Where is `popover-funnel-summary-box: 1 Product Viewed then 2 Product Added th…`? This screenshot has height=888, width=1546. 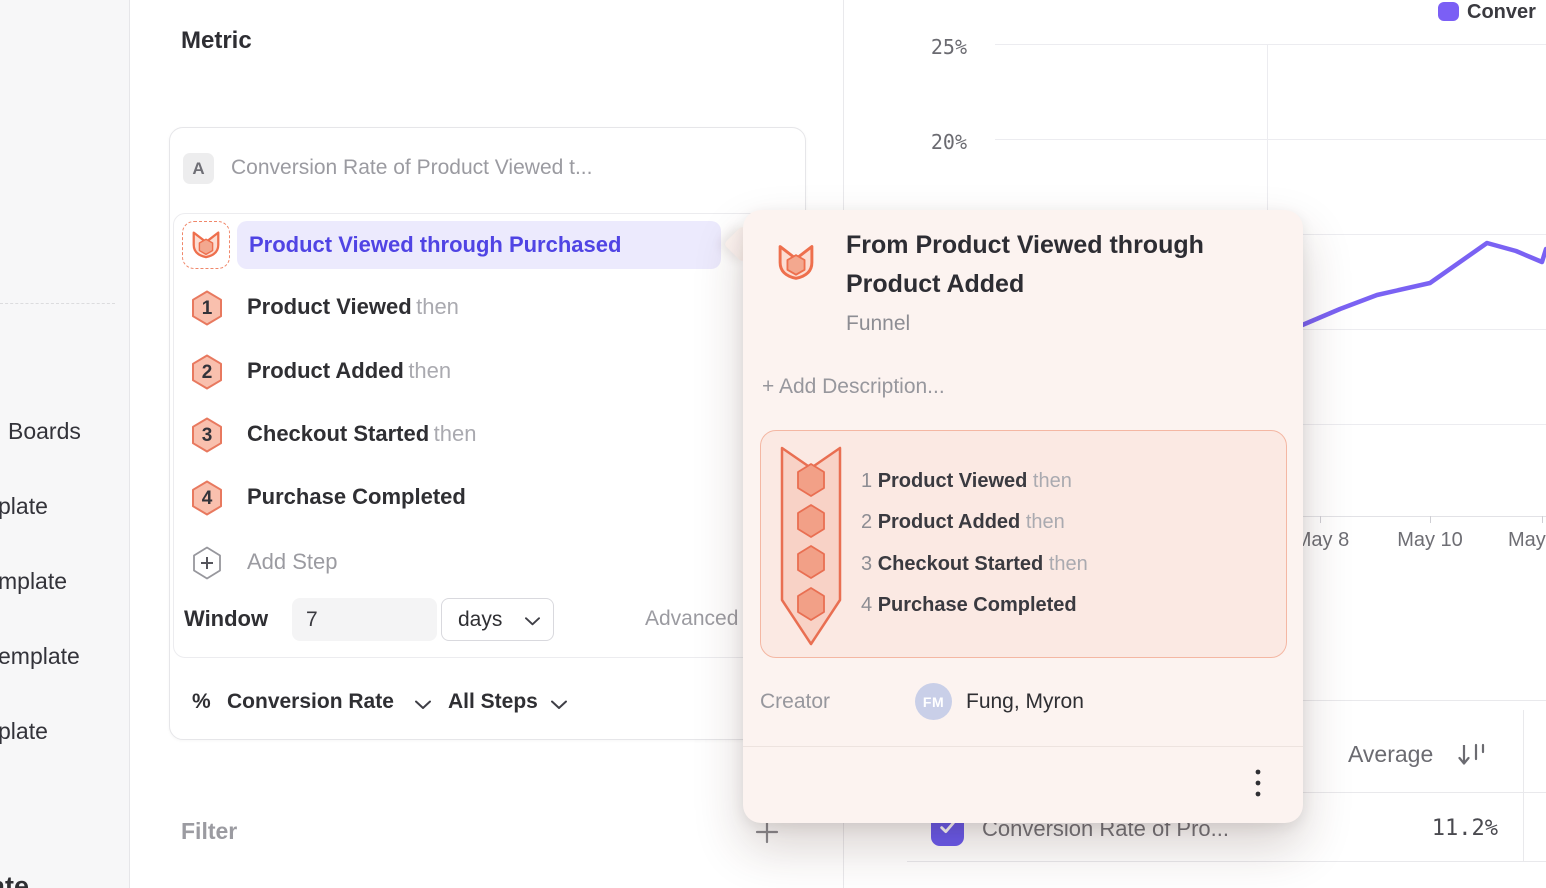
popover-funnel-summary-box: 1 Product Viewed then 2 Product Added th… is located at coordinates (1023, 544).